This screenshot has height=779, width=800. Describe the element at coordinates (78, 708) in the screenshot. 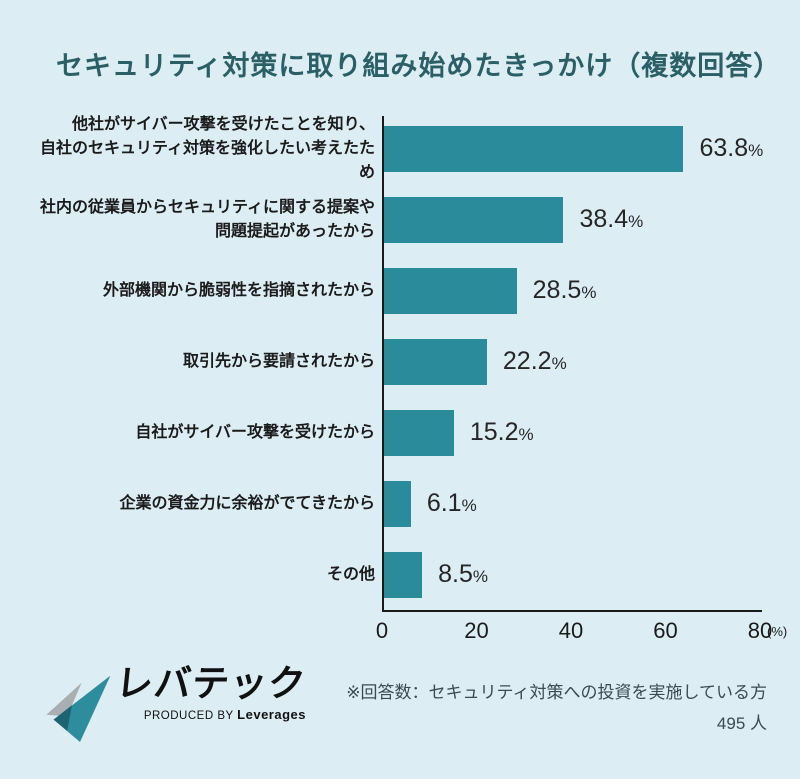

I see `paper-plane-logo-icon` at that location.